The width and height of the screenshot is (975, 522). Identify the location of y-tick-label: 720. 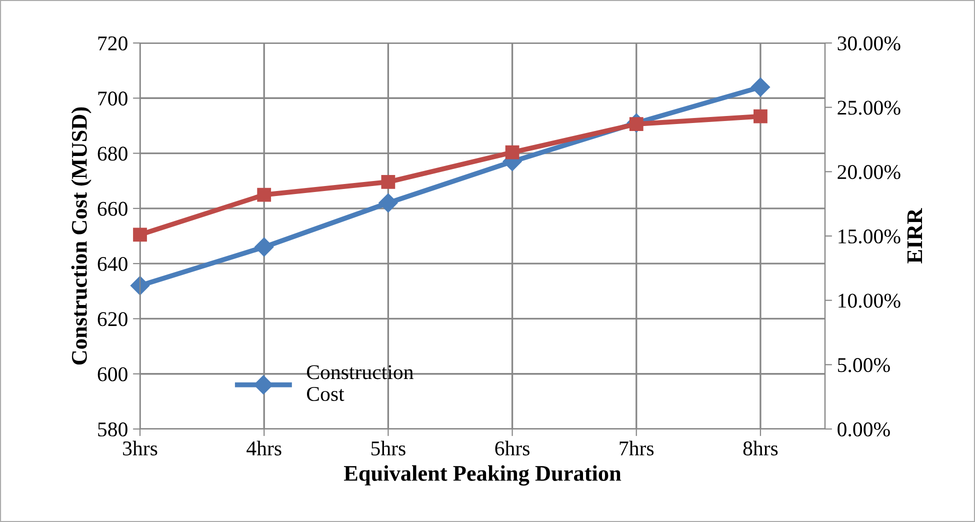
(113, 43).